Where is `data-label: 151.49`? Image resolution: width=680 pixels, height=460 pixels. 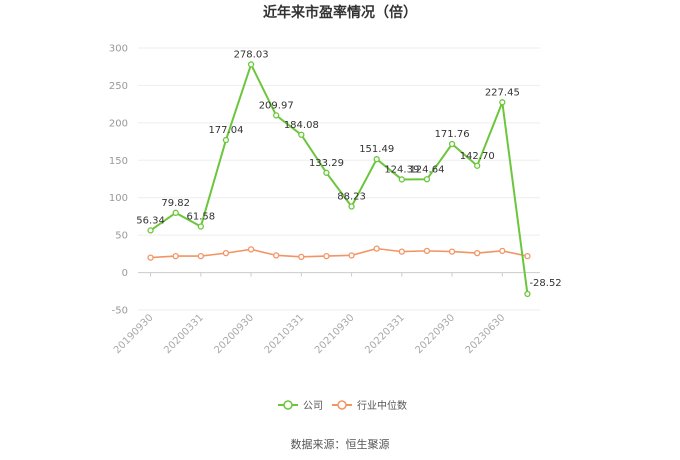
data-label: 151.49 is located at coordinates (376, 149).